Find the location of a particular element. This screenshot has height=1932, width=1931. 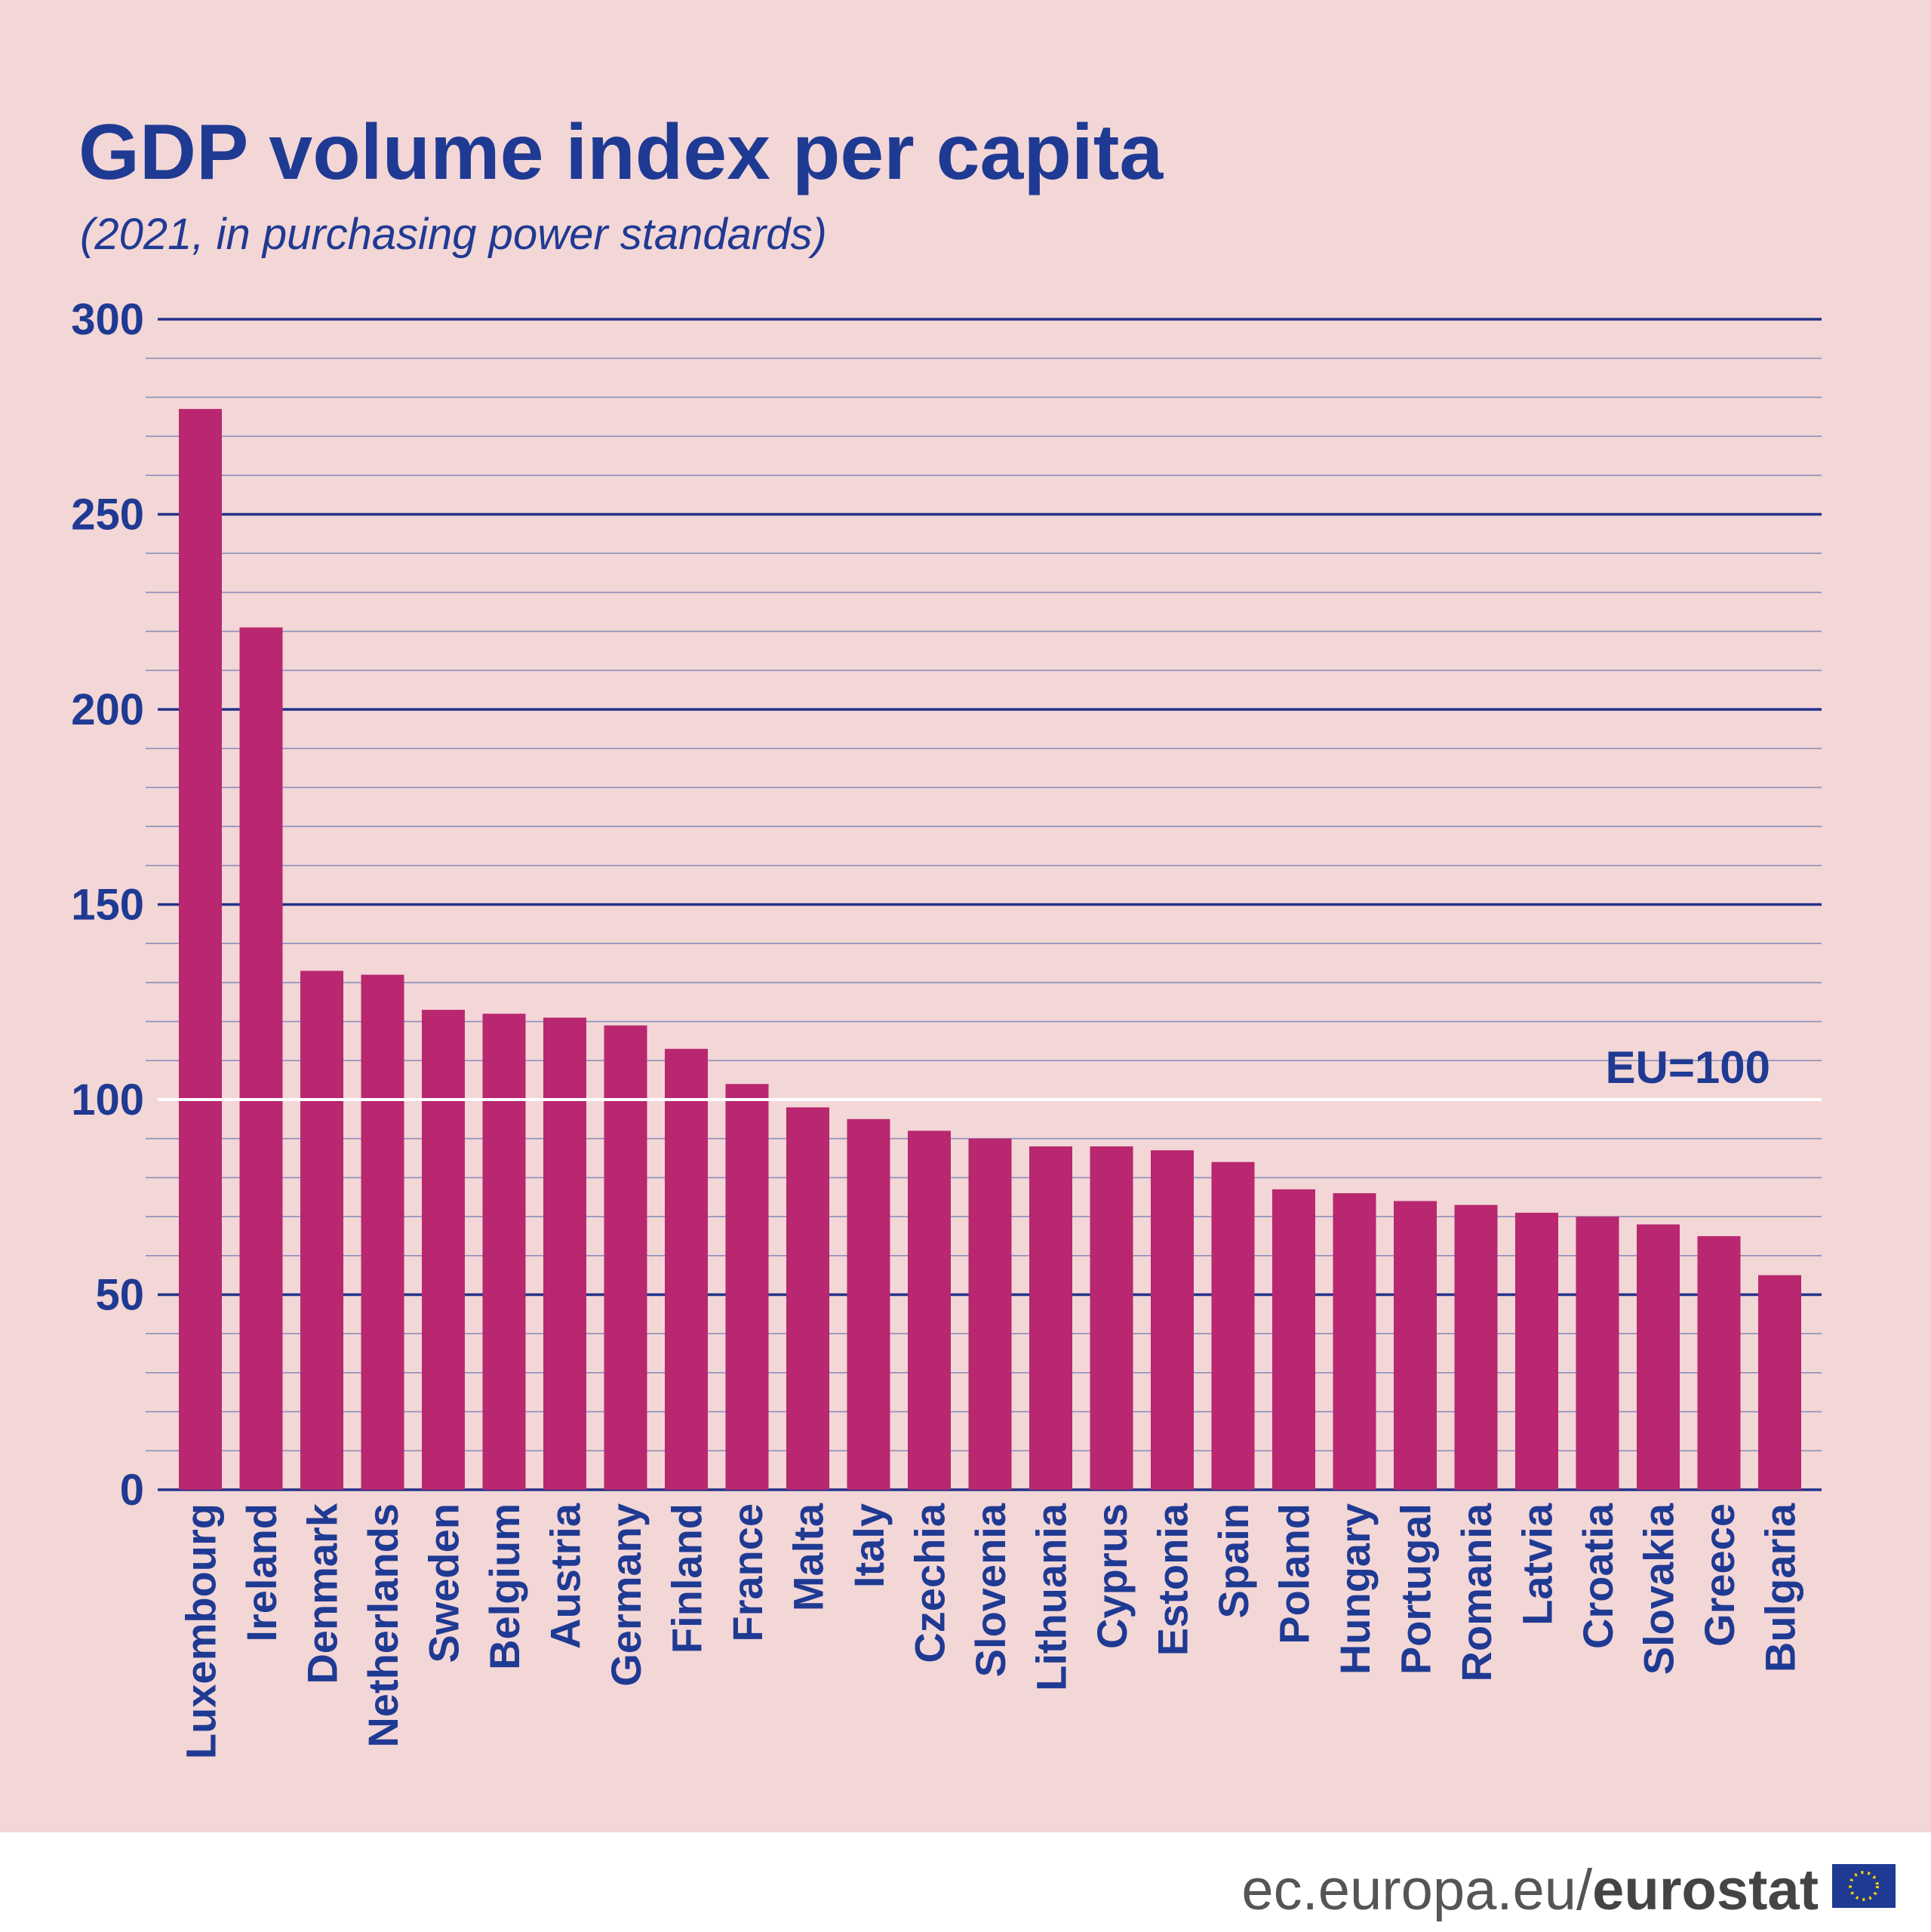

chart-title: GDP volume index per capita is located at coordinates (621, 152).